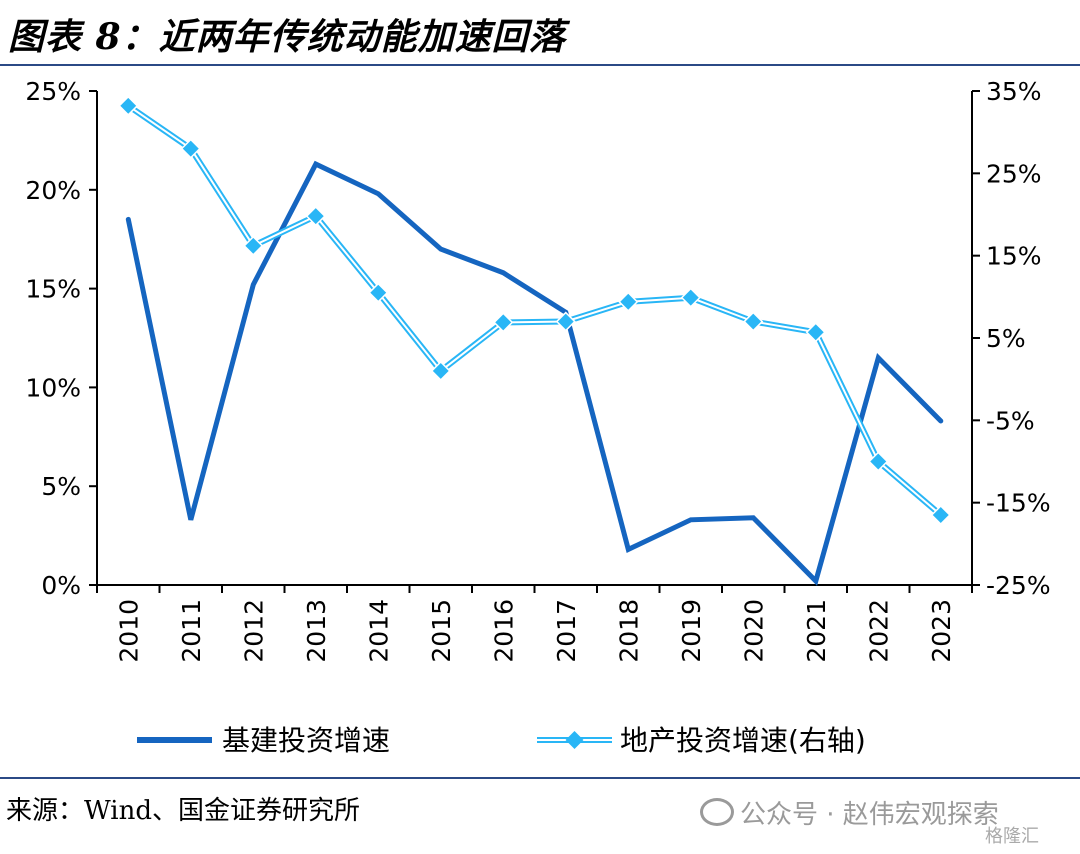  I want to click on watermark: 公众号 · 赵伟宏观探索, so click(849, 812).